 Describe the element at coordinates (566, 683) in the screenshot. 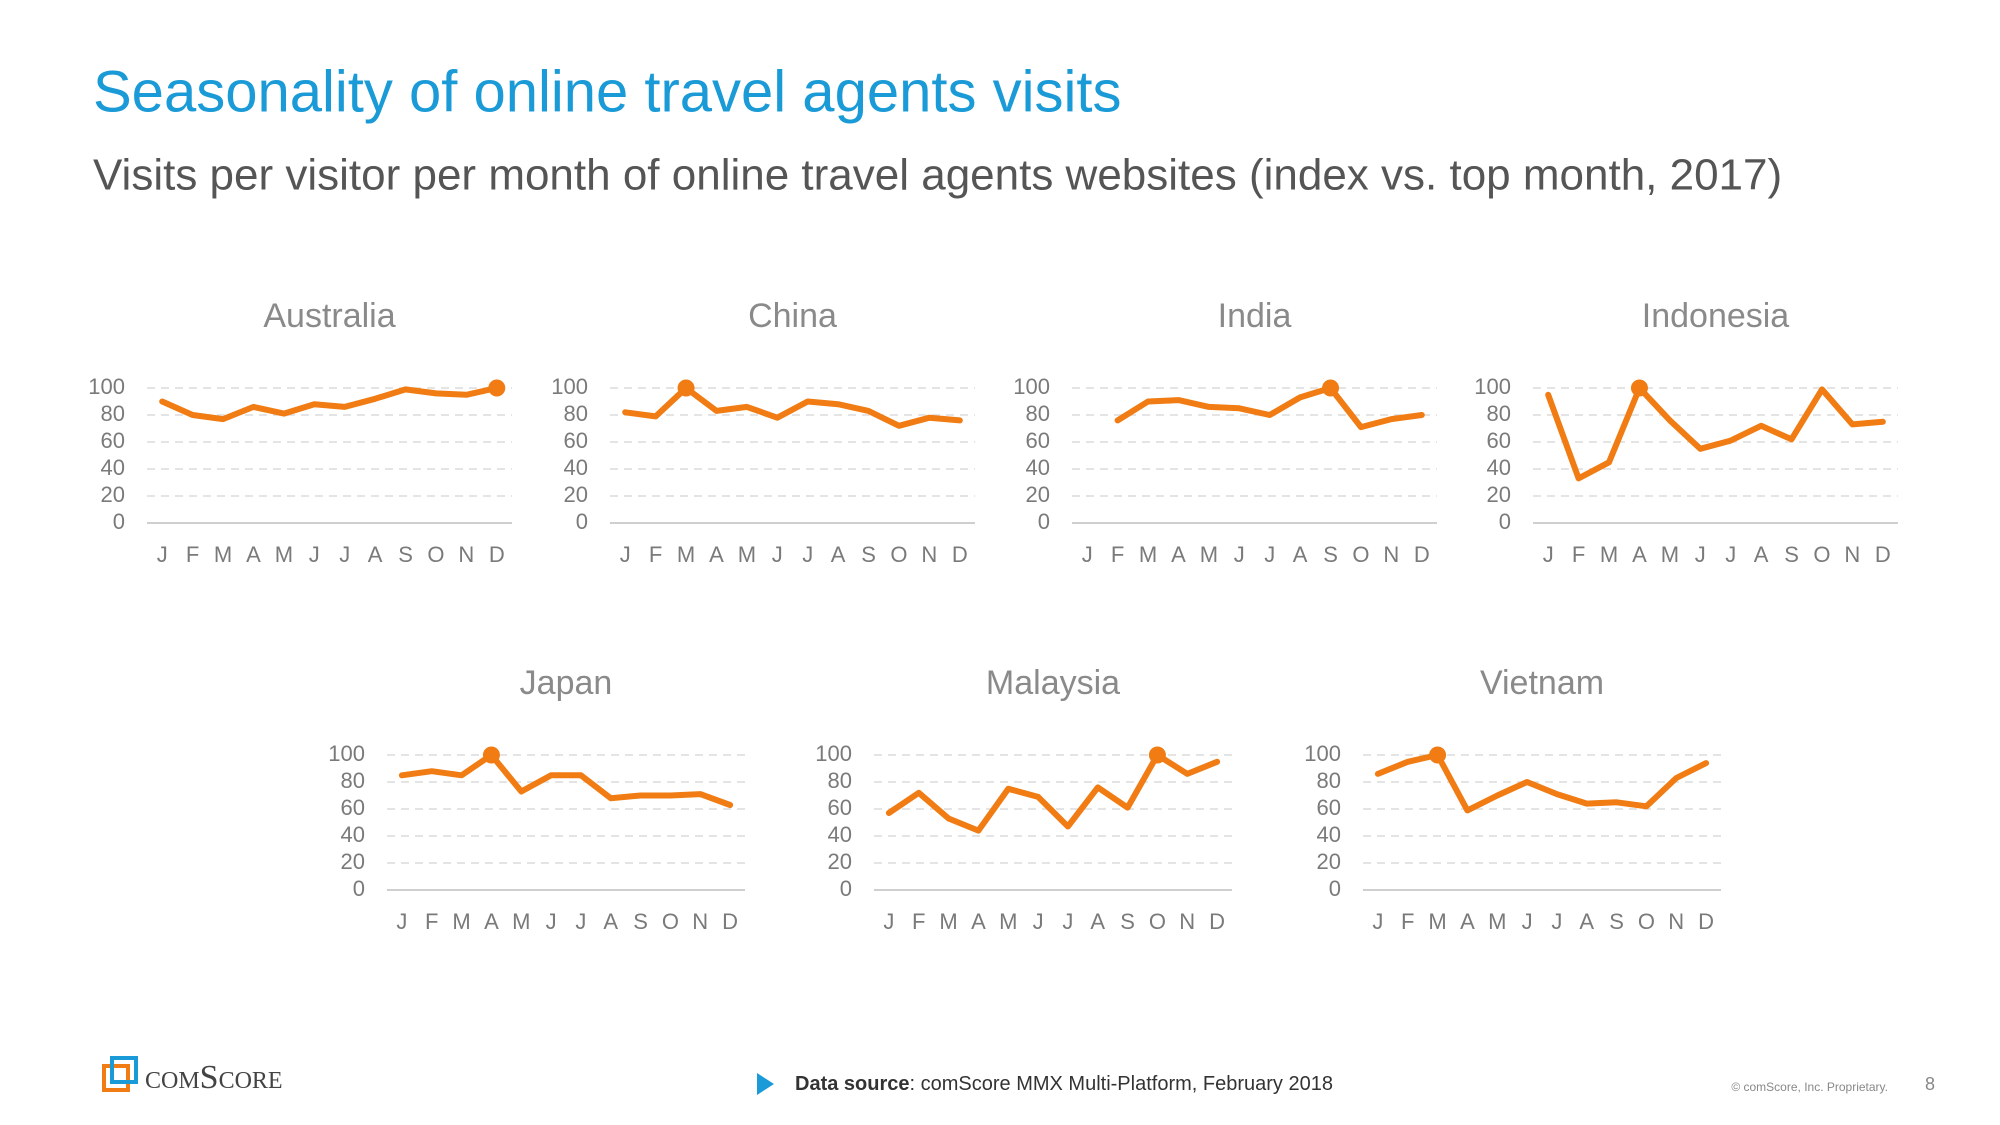

I see `chart-title: Japan` at that location.